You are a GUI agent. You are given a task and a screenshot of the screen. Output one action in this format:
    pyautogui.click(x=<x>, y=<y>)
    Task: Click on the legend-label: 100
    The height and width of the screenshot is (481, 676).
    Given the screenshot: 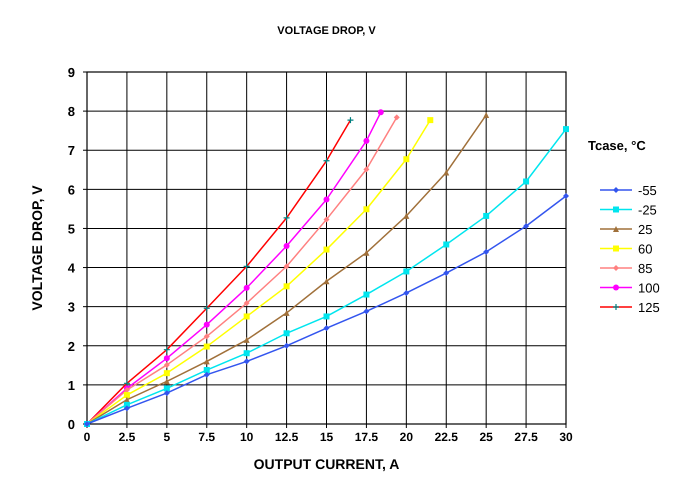 What is the action you would take?
    pyautogui.click(x=649, y=288)
    